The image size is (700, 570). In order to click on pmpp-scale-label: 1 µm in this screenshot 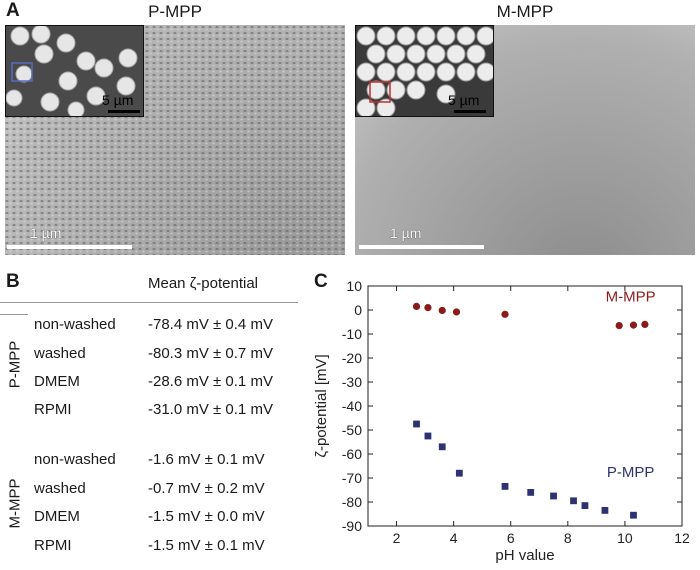, I will do `click(46, 233)`.